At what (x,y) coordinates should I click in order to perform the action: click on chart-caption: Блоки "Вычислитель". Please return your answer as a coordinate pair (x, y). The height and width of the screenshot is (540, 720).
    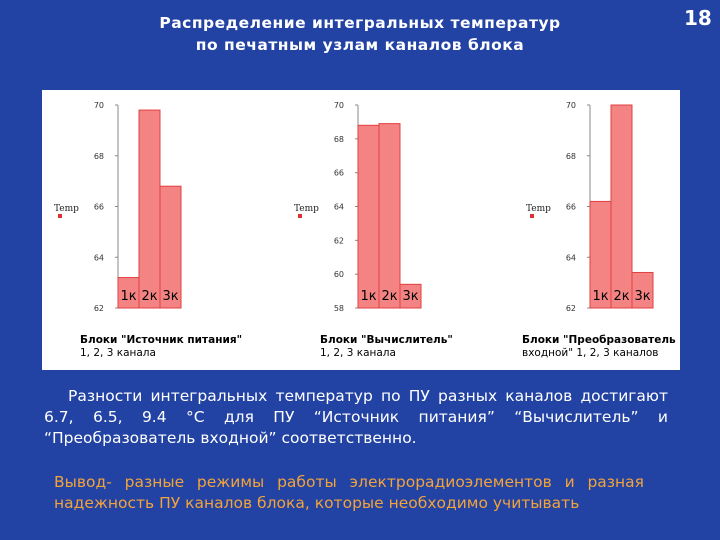
    Looking at the image, I should click on (386, 340).